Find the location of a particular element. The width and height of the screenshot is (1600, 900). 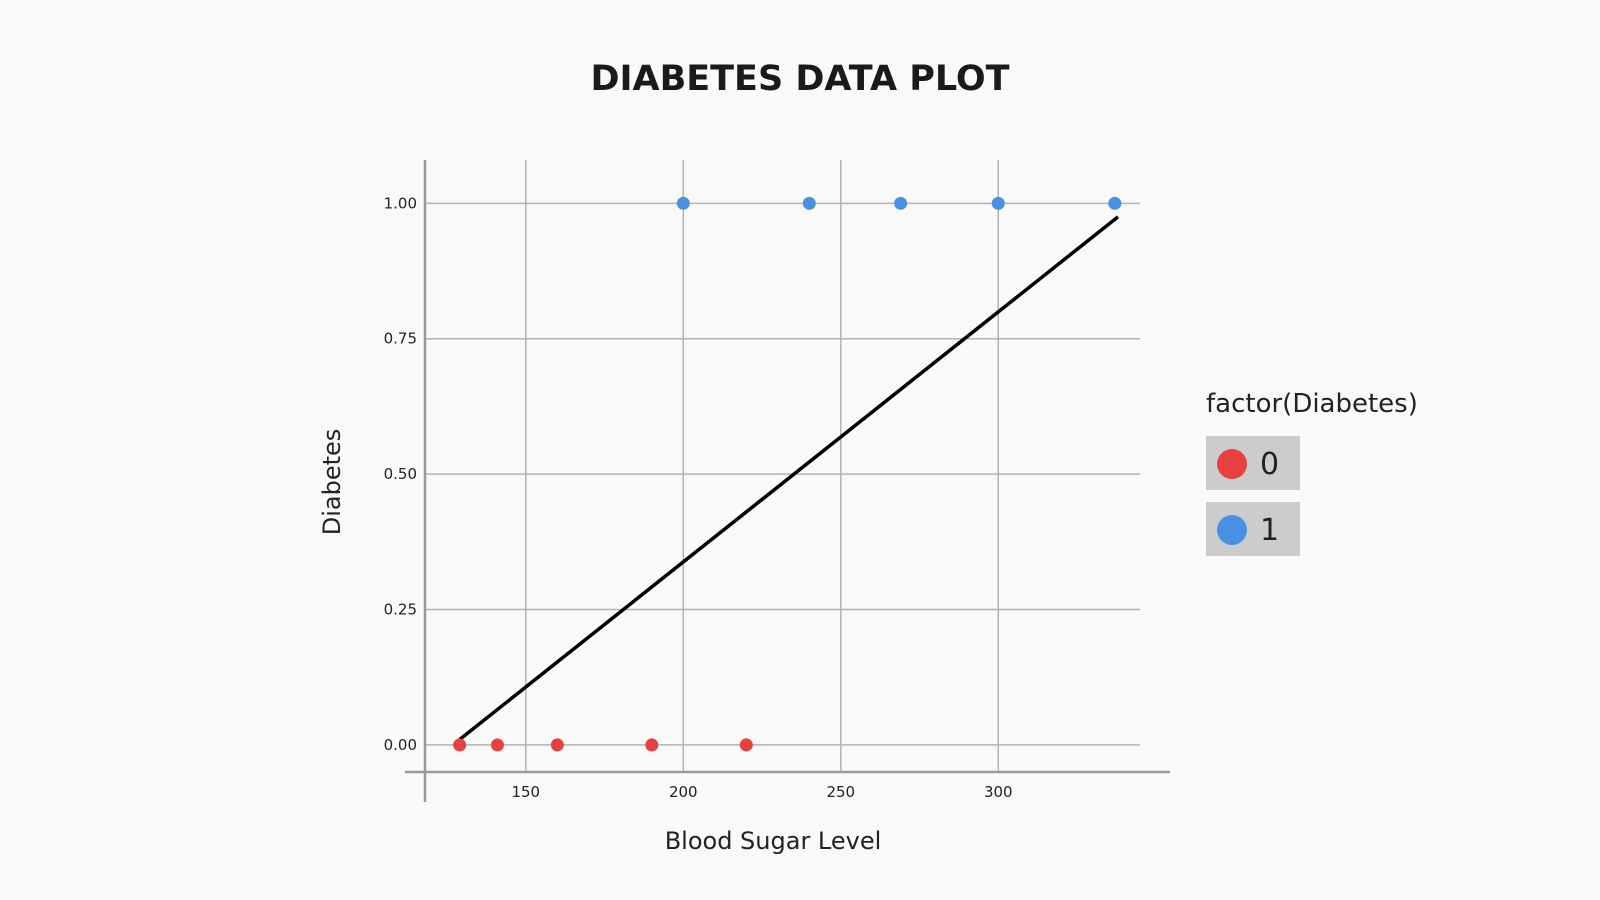

y-tick-label: 0.75 is located at coordinates (400, 339).